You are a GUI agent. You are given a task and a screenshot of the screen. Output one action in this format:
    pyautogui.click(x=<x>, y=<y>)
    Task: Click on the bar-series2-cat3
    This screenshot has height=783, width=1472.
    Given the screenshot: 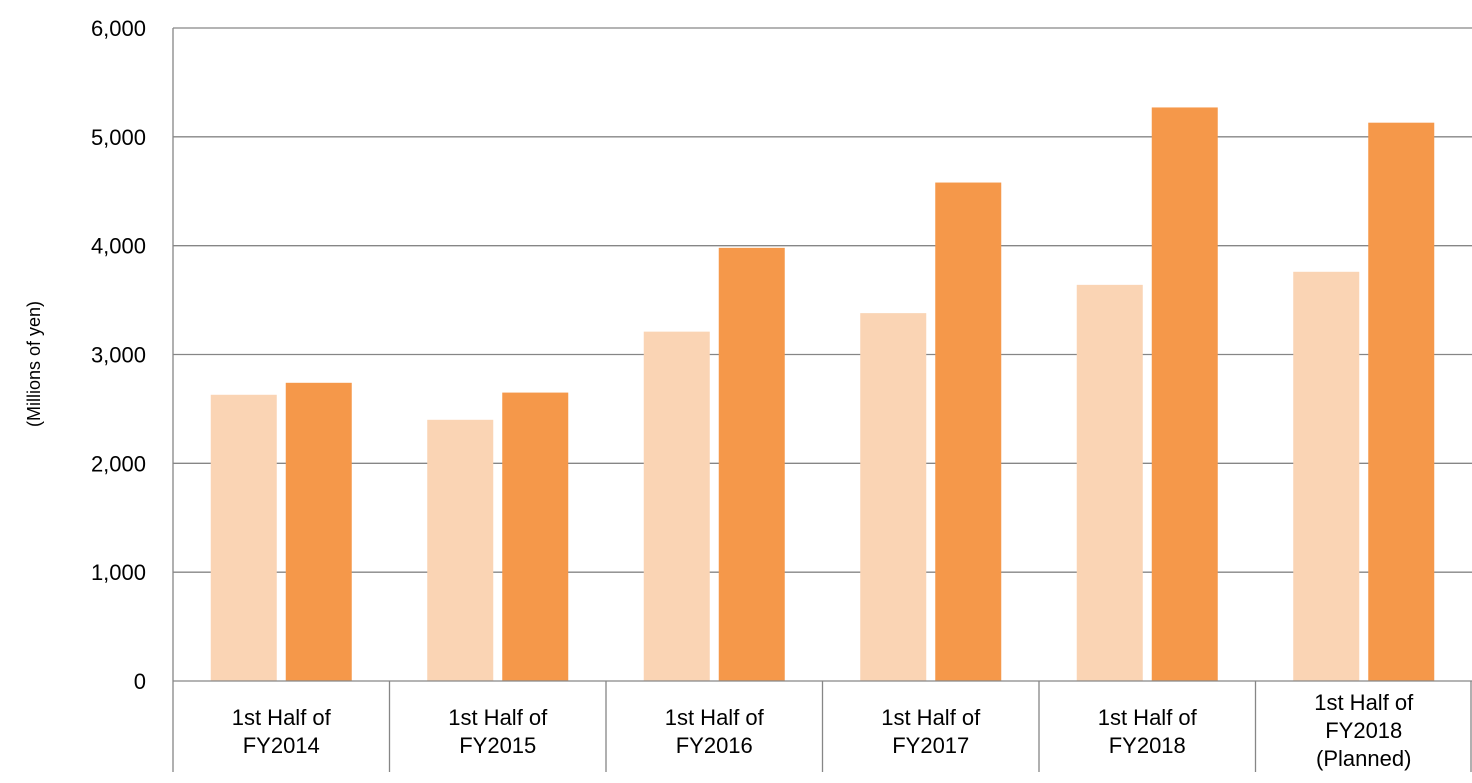 What is the action you would take?
    pyautogui.click(x=751, y=464)
    